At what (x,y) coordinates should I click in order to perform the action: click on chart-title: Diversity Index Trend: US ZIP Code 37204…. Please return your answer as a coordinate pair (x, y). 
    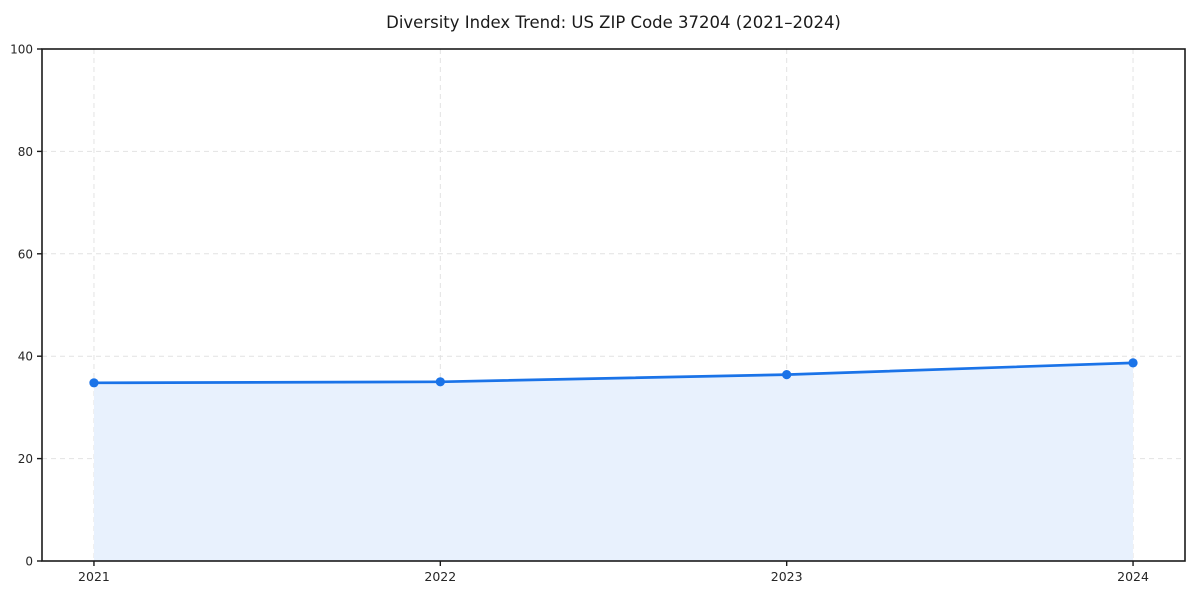
    Looking at the image, I should click on (613, 22).